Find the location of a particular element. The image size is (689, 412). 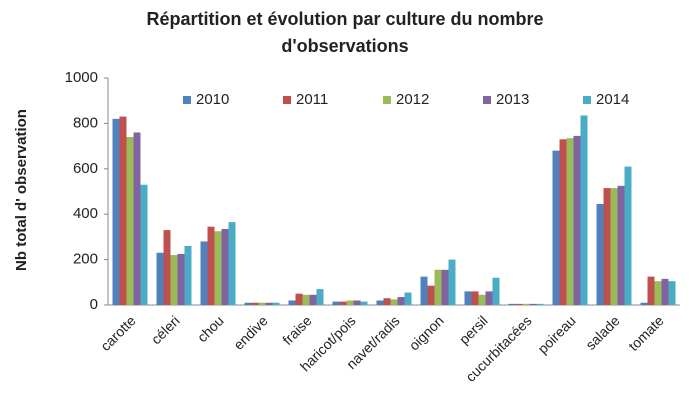

legend-label: 2011 is located at coordinates (312, 99).